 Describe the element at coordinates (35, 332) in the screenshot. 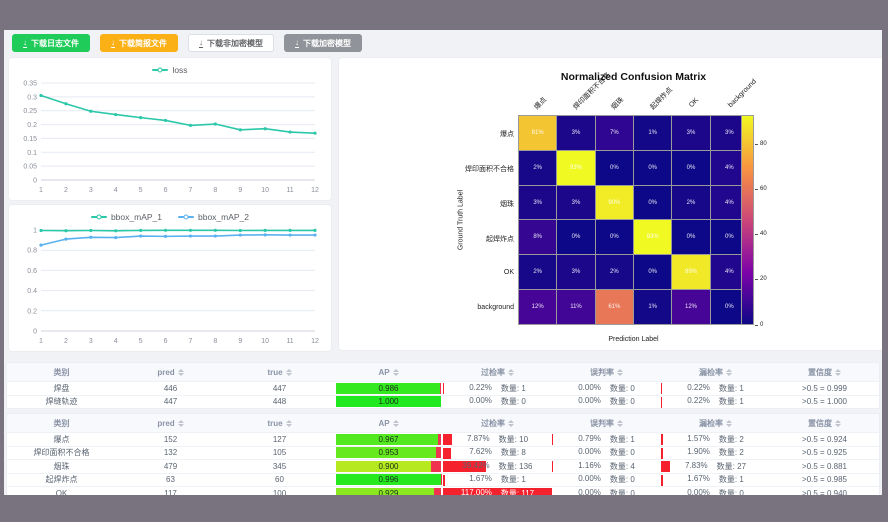

I see `svg-text: 0` at that location.